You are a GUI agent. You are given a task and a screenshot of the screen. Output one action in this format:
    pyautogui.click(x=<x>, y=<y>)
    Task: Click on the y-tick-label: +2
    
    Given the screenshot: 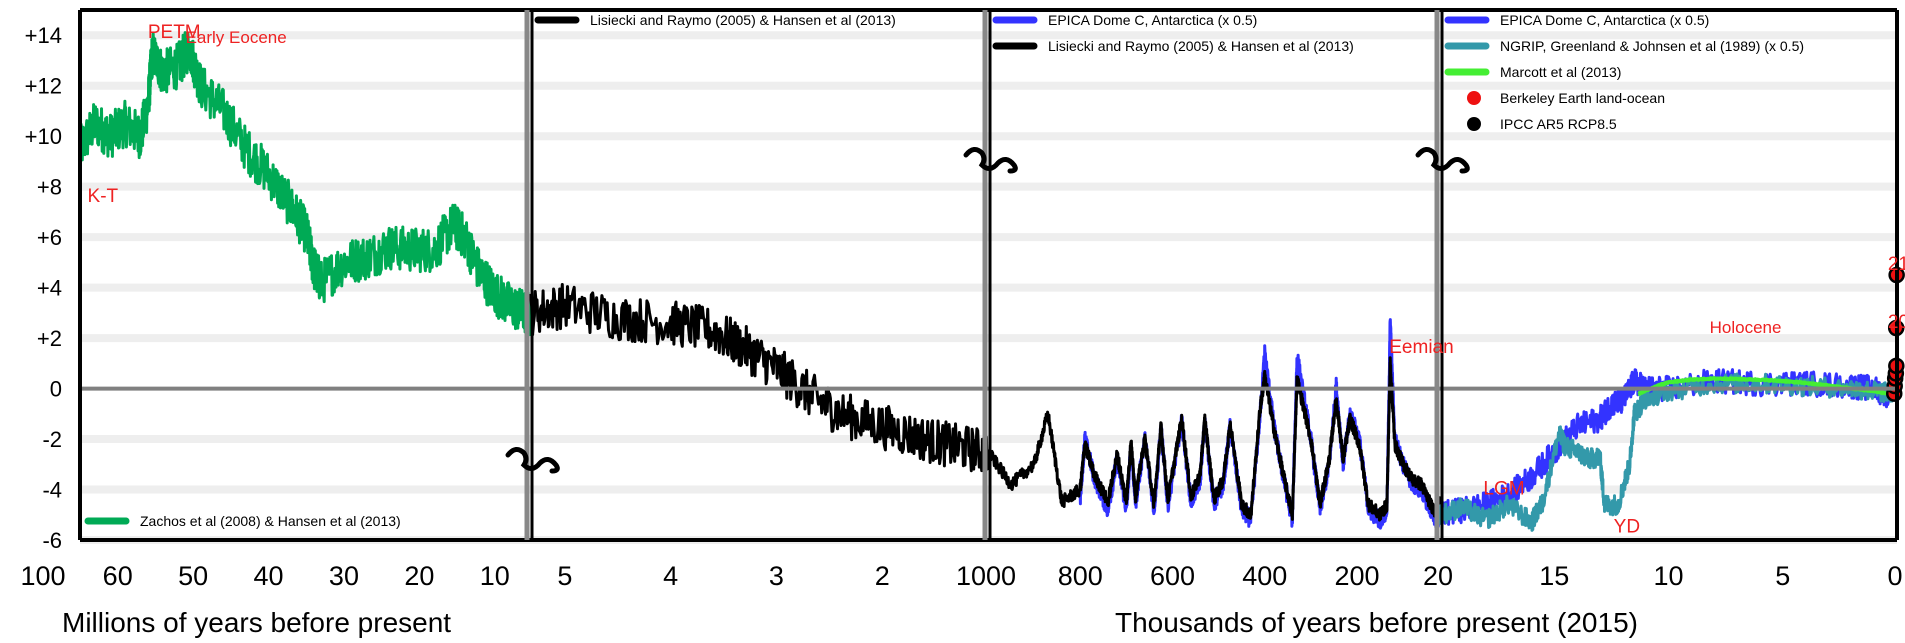 What is the action you would take?
    pyautogui.click(x=49, y=338)
    